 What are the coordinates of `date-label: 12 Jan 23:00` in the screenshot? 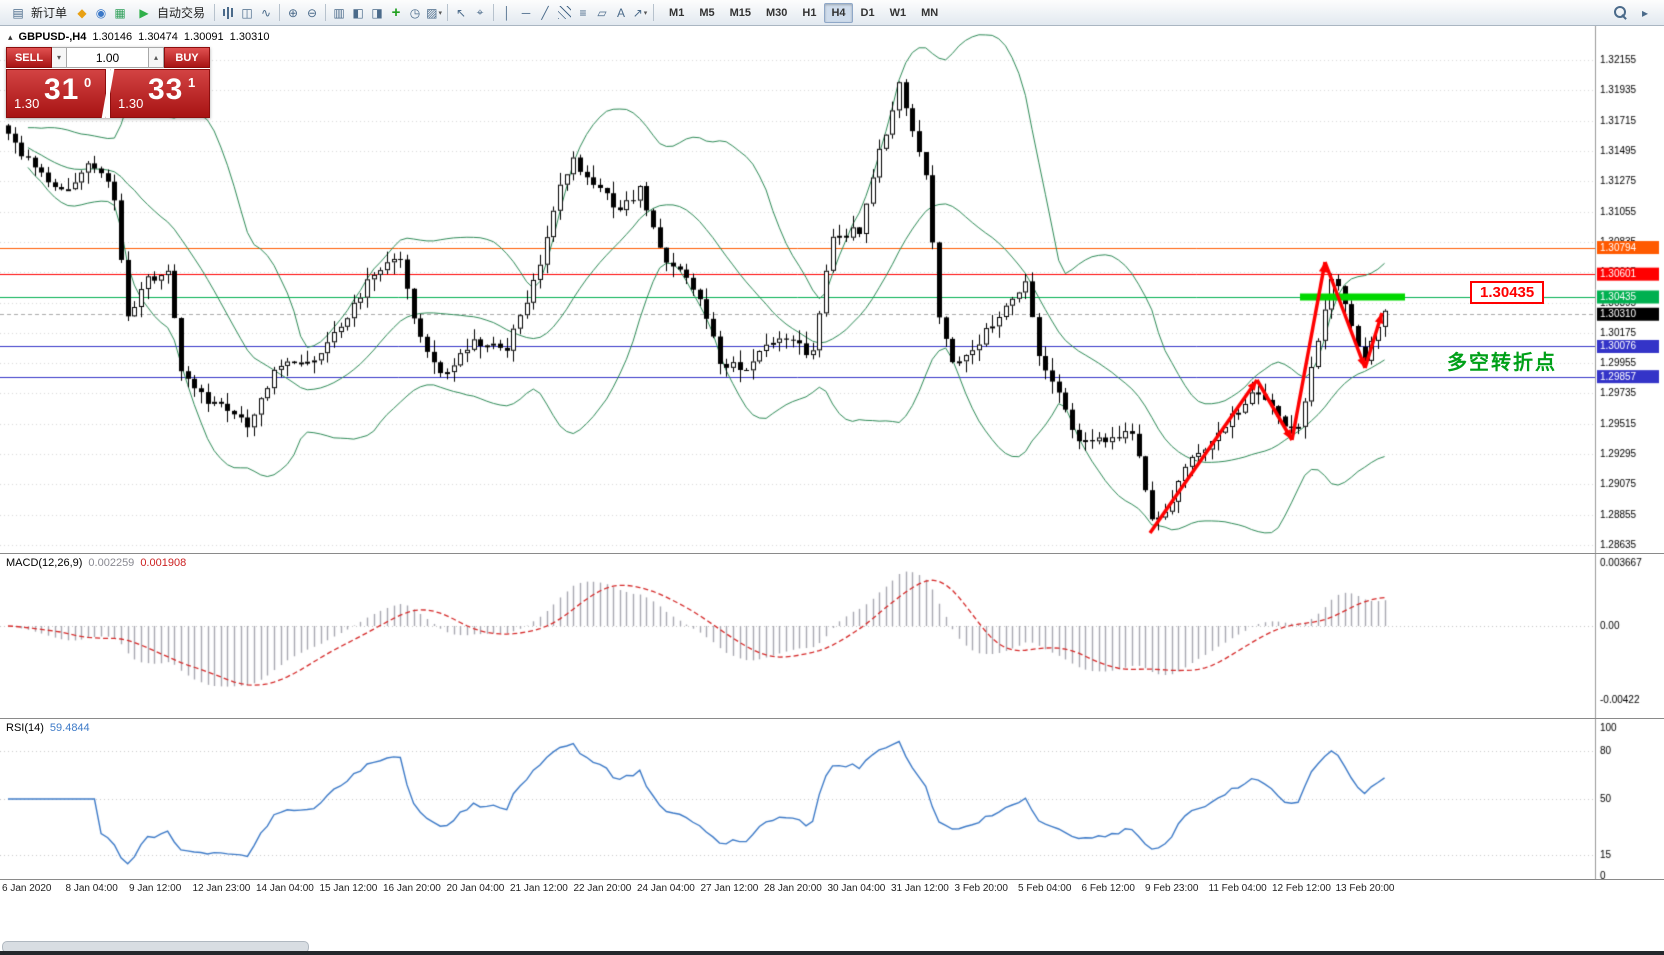 It's located at (221, 888).